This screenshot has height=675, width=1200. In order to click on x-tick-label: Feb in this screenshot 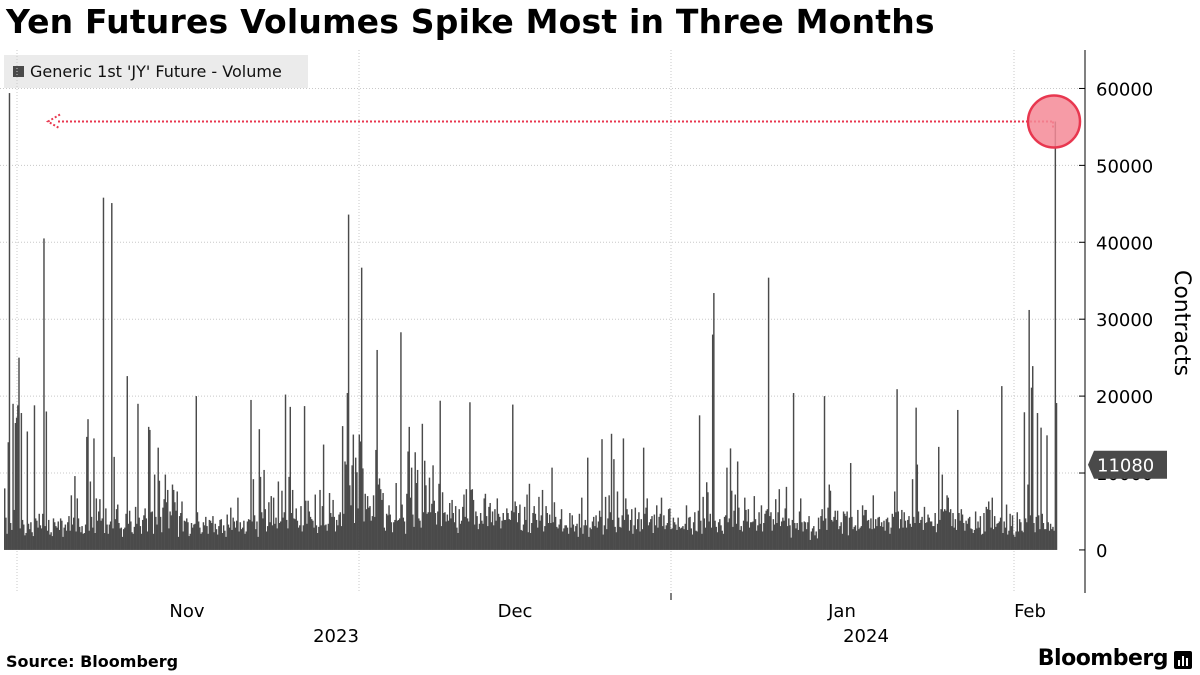, I will do `click(1030, 611)`.